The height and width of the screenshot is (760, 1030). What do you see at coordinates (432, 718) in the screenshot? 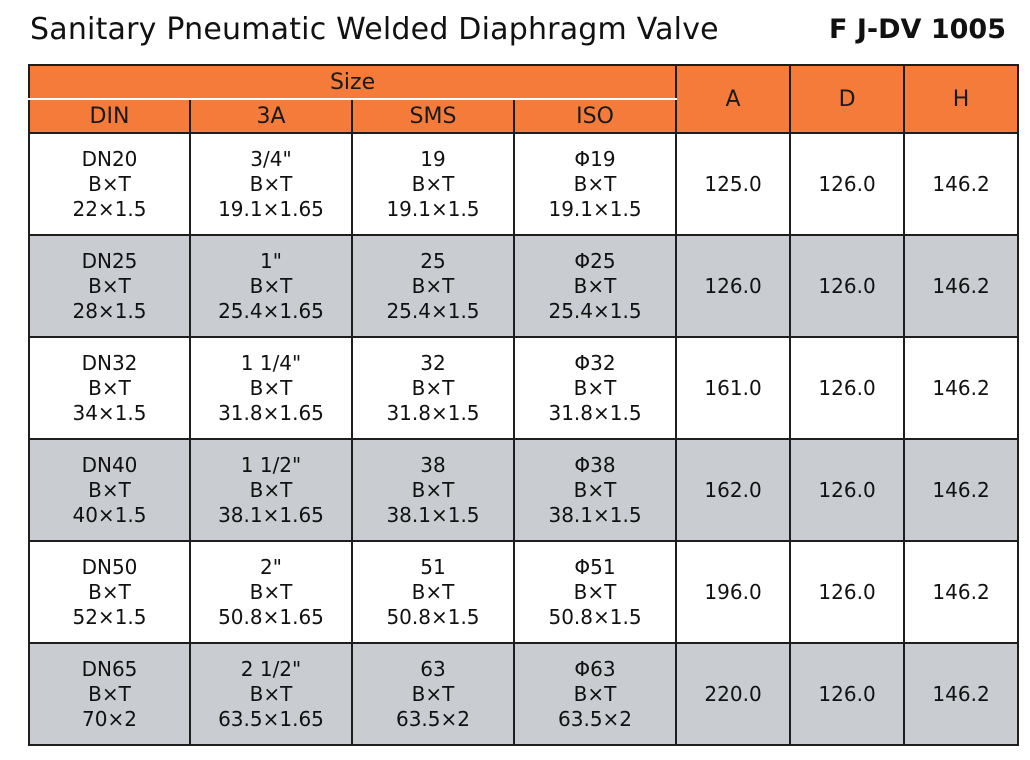
I see `cell-sms-line: 63.5×2` at bounding box center [432, 718].